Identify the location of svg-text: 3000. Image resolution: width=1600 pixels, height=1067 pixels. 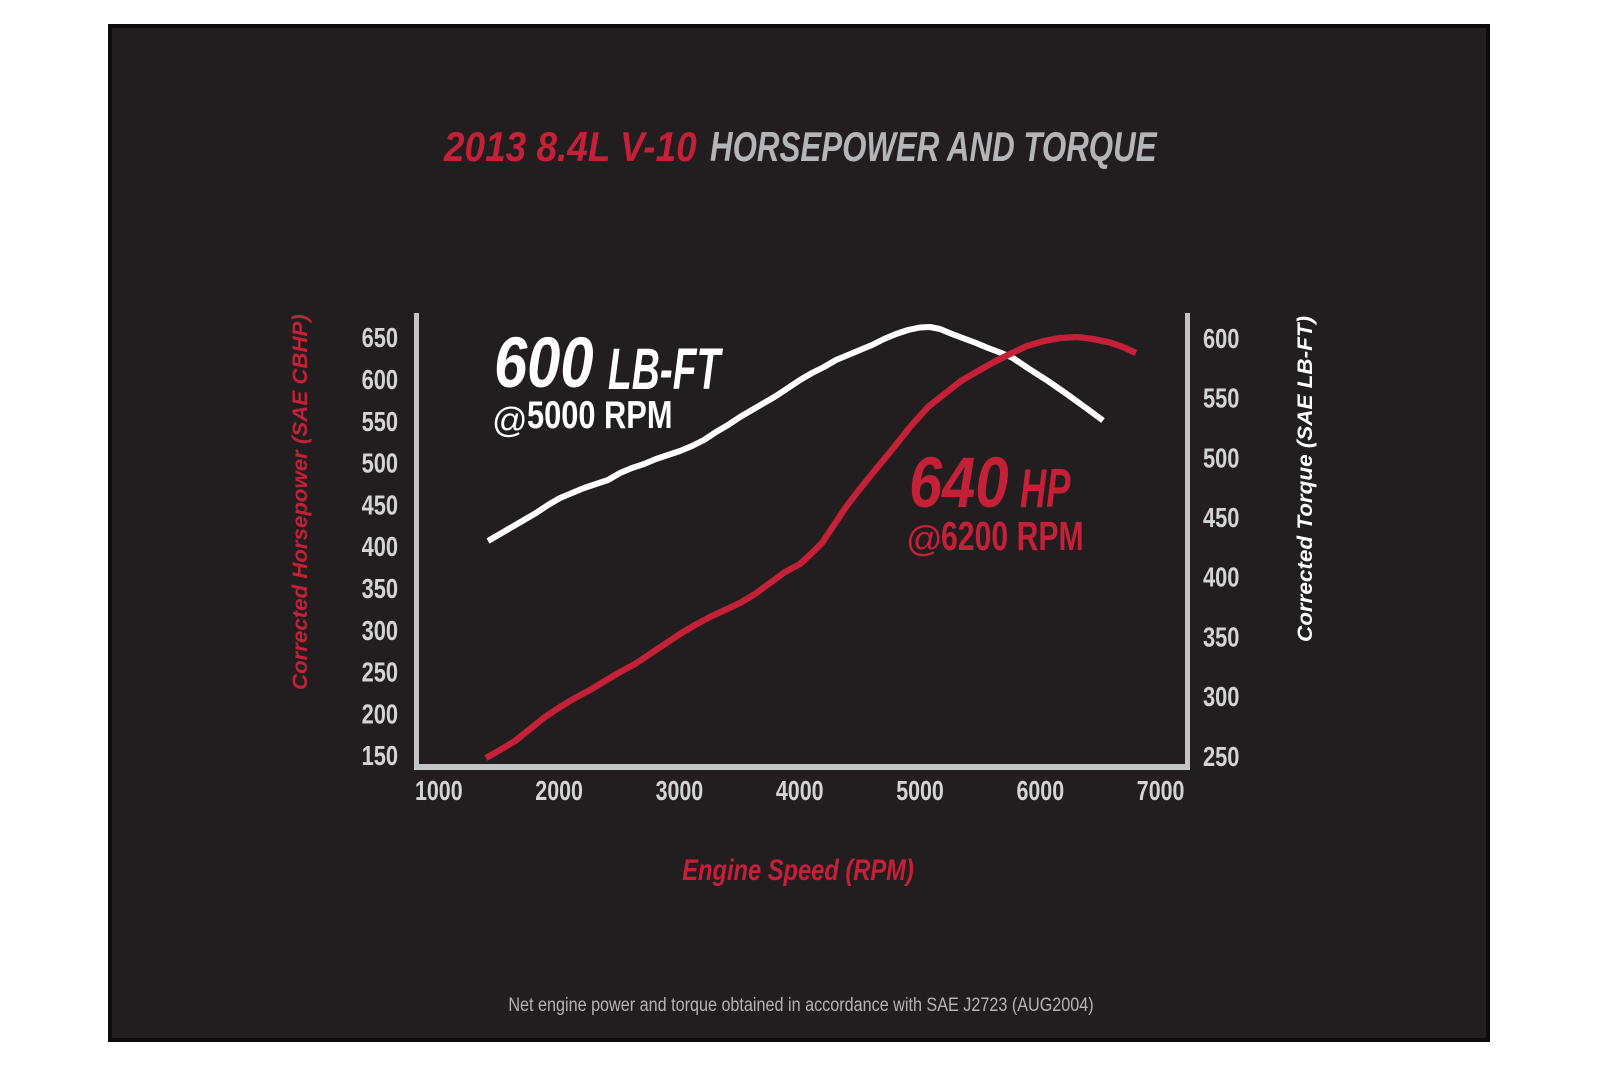
(680, 790).